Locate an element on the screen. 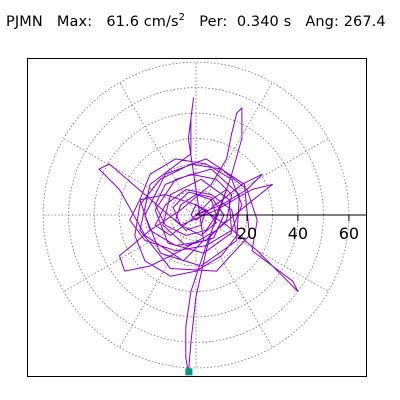 This screenshot has width=400, height=400. angle-value: 267.4 is located at coordinates (364, 22).